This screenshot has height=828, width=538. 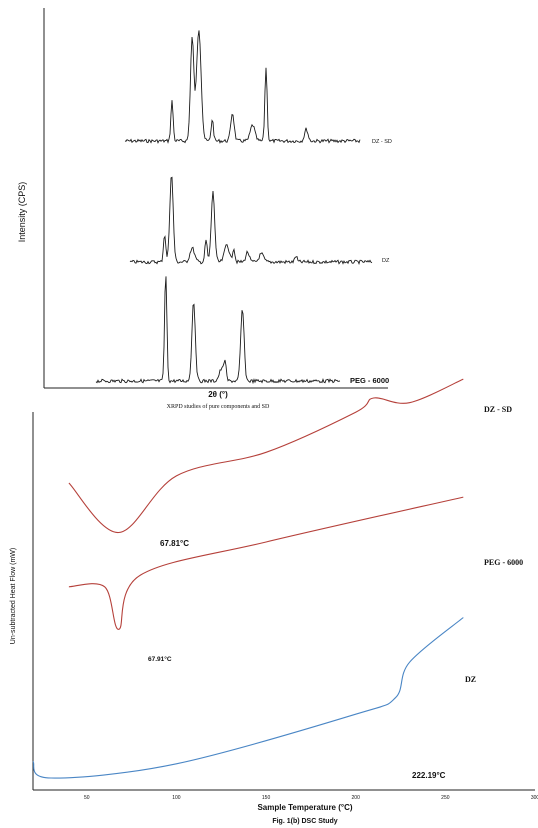 I want to click on dsc-title: Fig. 1(b) DSC Study, so click(x=304, y=821).